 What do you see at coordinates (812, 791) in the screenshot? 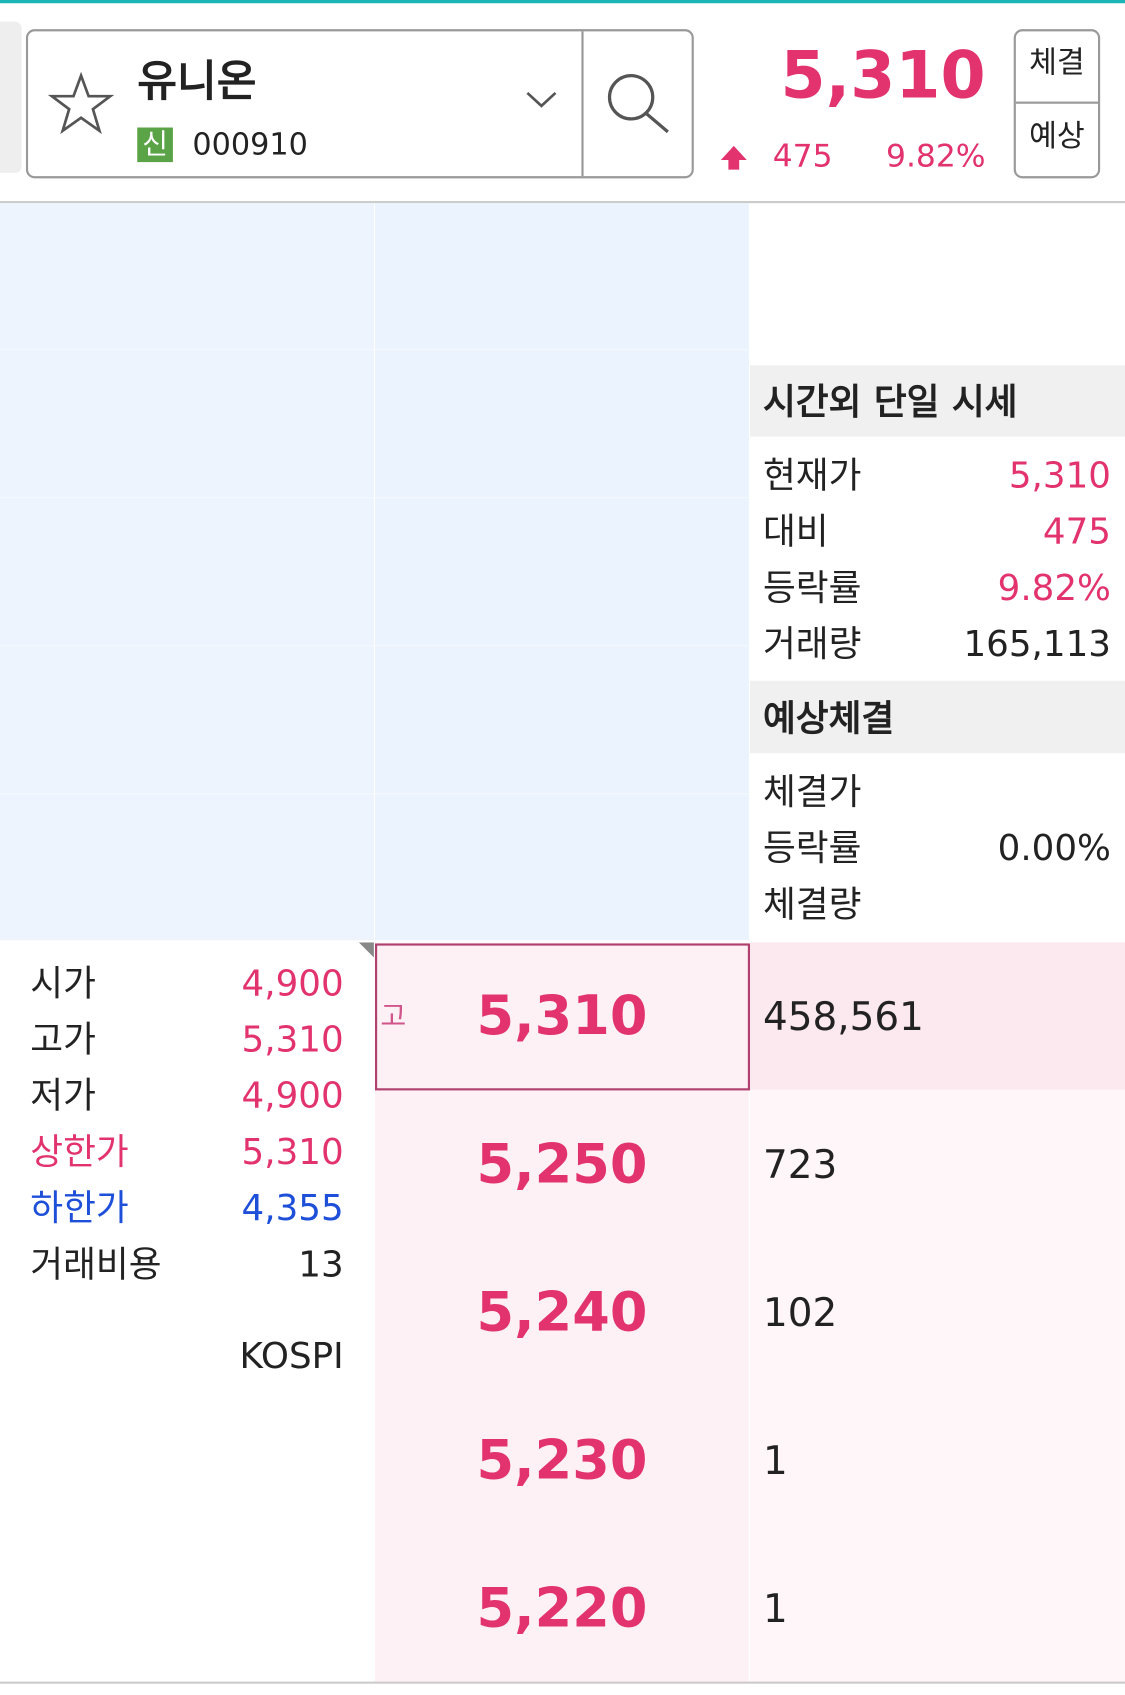
I see `row-label: 체결가` at bounding box center [812, 791].